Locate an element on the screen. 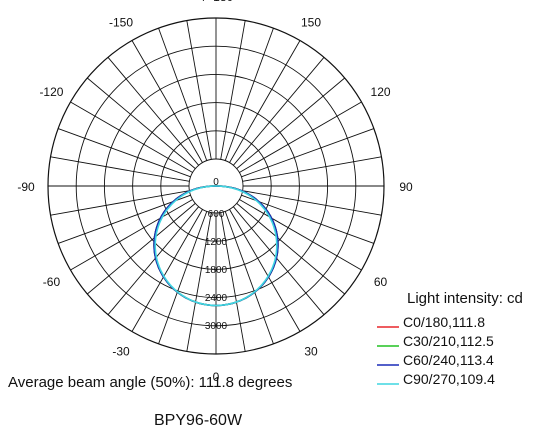 The height and width of the screenshot is (437, 560). radial-tick-label: 0 is located at coordinates (216, 182).